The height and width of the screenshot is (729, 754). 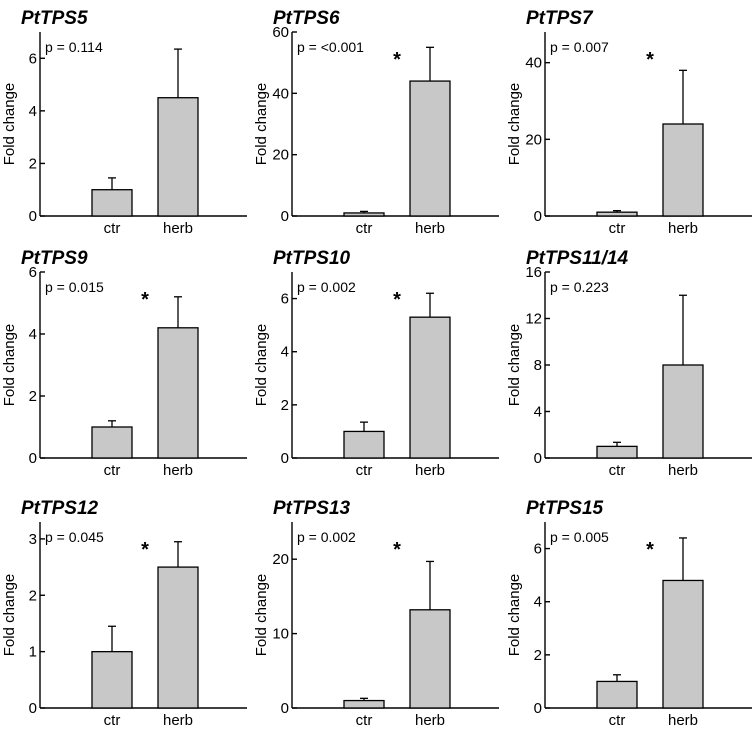 I want to click on panel-title: PtTPS7, so click(x=560, y=18).